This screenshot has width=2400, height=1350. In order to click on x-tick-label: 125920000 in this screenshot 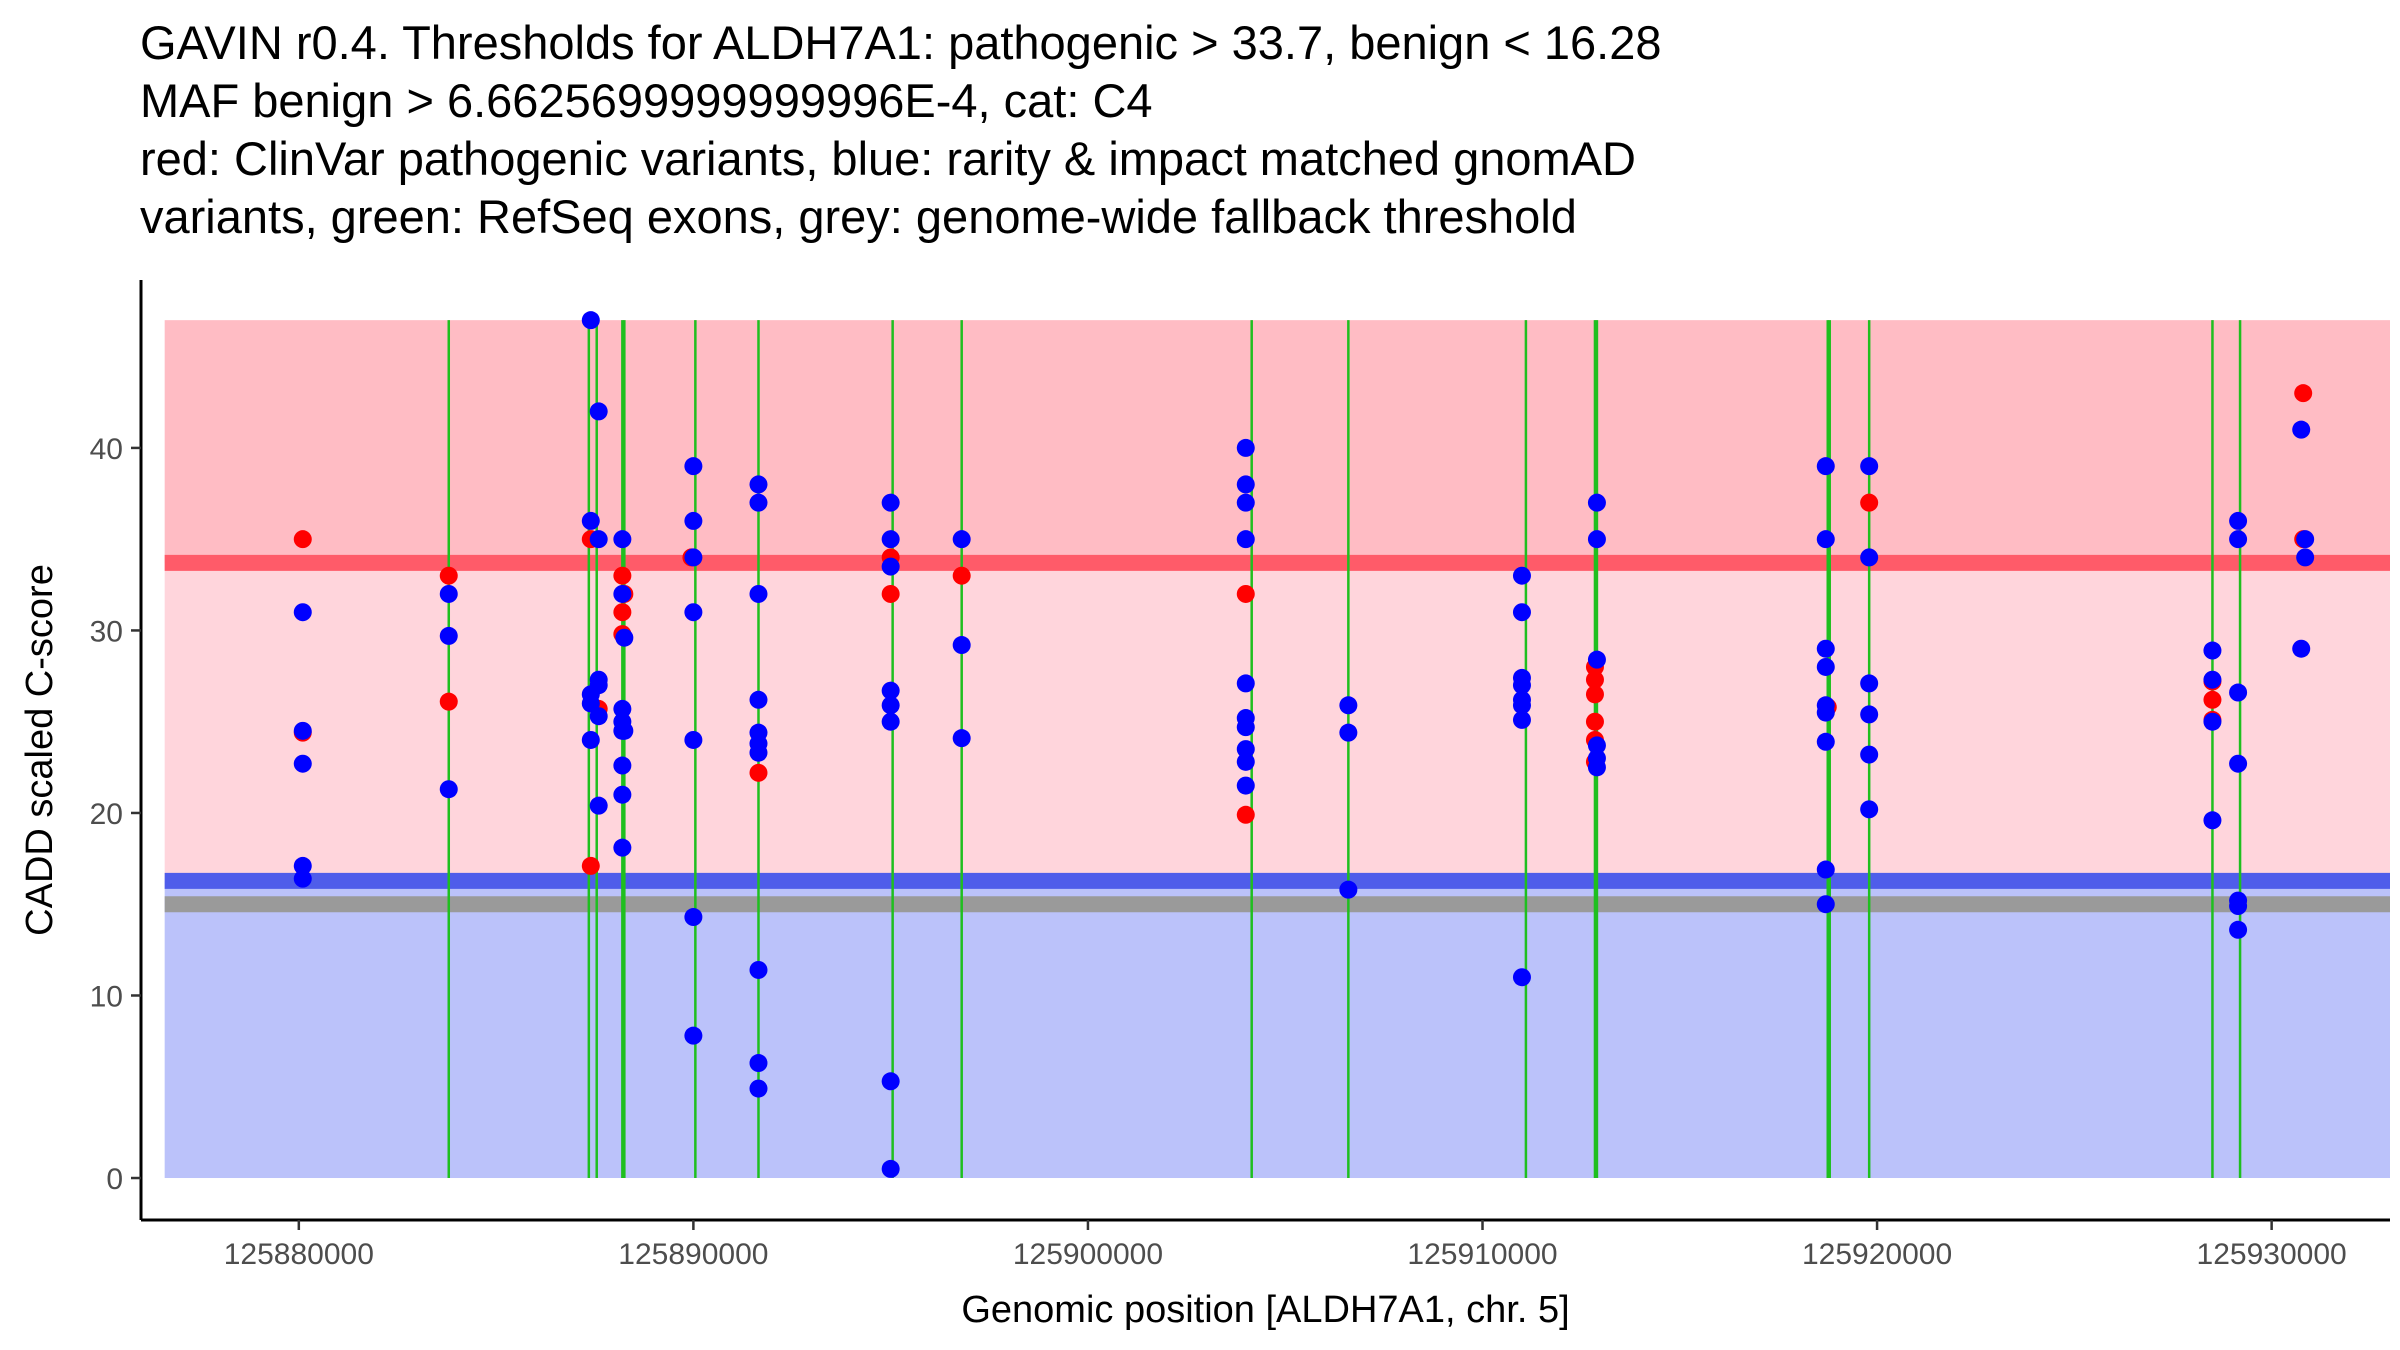, I will do `click(1877, 1254)`.